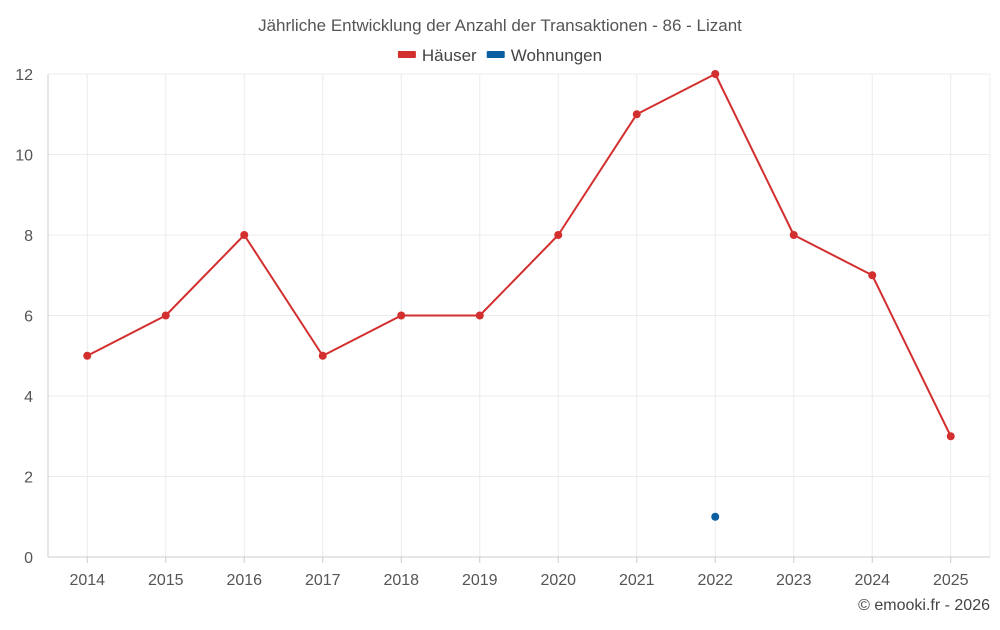 The image size is (1000, 630). Describe the element at coordinates (166, 580) in the screenshot. I see `x-tick-label: 2015` at that location.